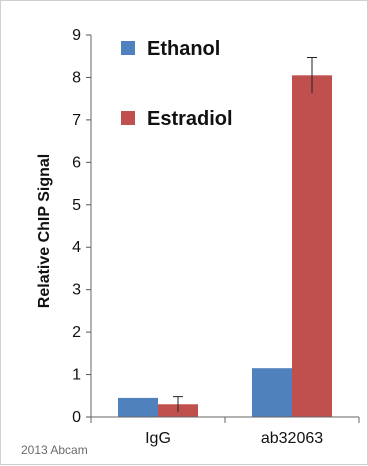 The height and width of the screenshot is (466, 368). I want to click on y-tick-label: 4, so click(76, 247).